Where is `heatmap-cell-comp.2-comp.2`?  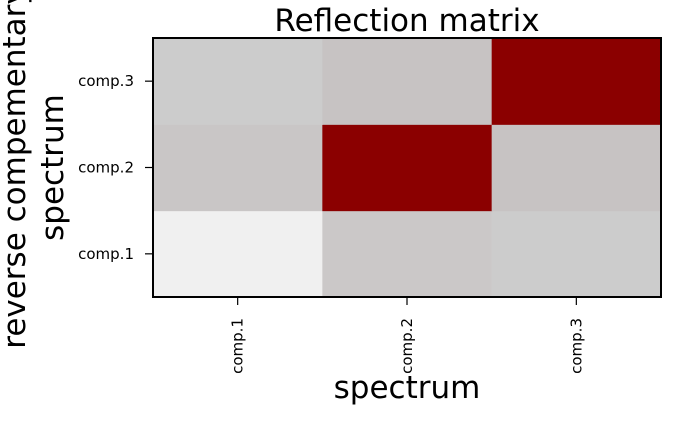 heatmap-cell-comp.2-comp.2 is located at coordinates (407, 168).